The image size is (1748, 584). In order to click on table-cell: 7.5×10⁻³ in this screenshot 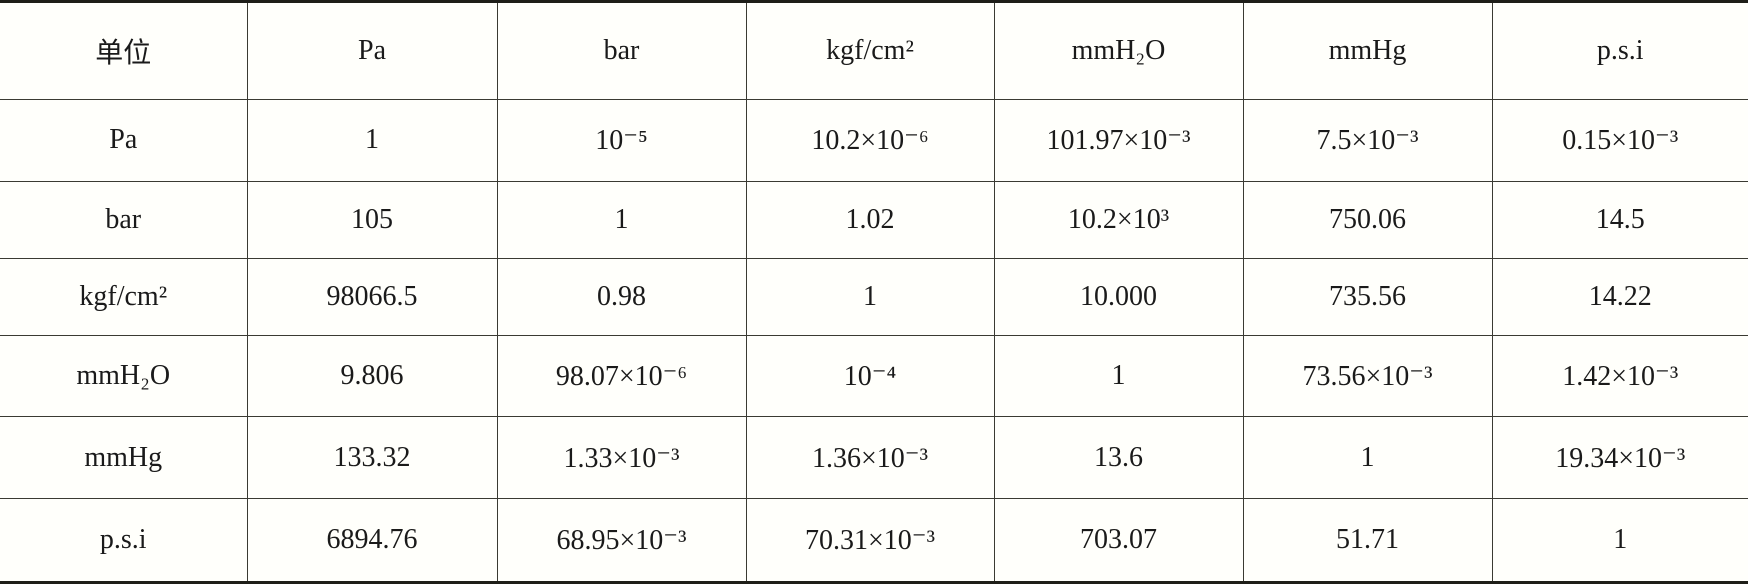, I will do `click(1367, 140)`.